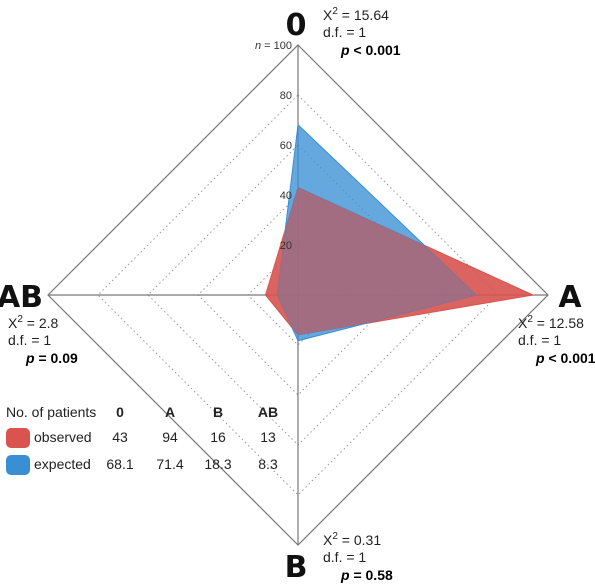 Image resolution: width=595 pixels, height=587 pixels. What do you see at coordinates (352, 539) in the screenshot?
I see `chi-square-value: Χ2 = 0.31` at bounding box center [352, 539].